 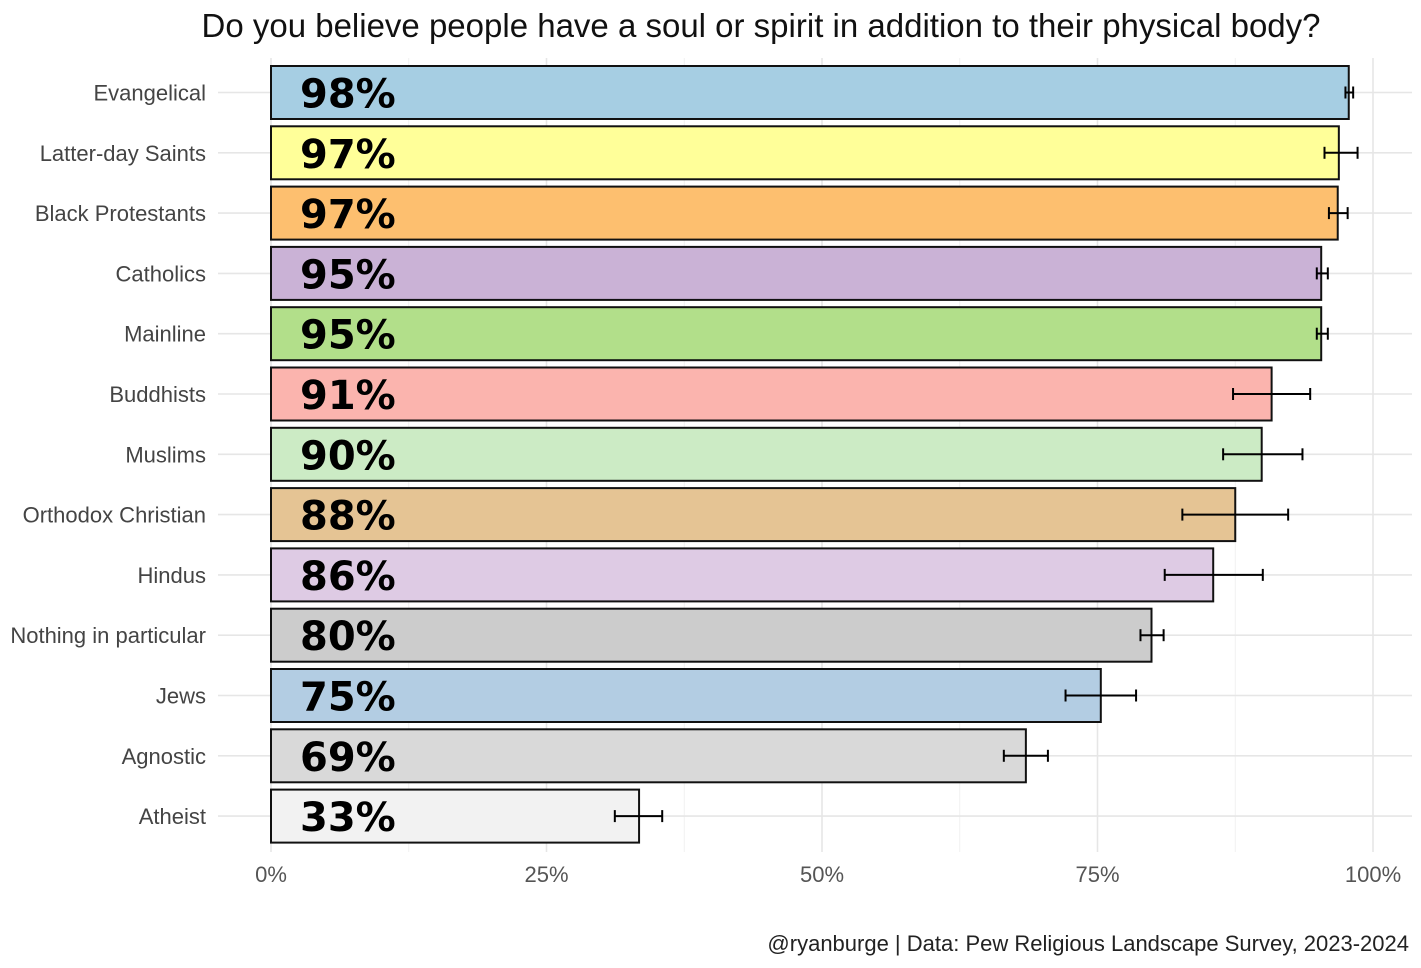 I want to click on x-axis-ticks: 0% 25% 50% 75% 100%, so click(x=828, y=874).